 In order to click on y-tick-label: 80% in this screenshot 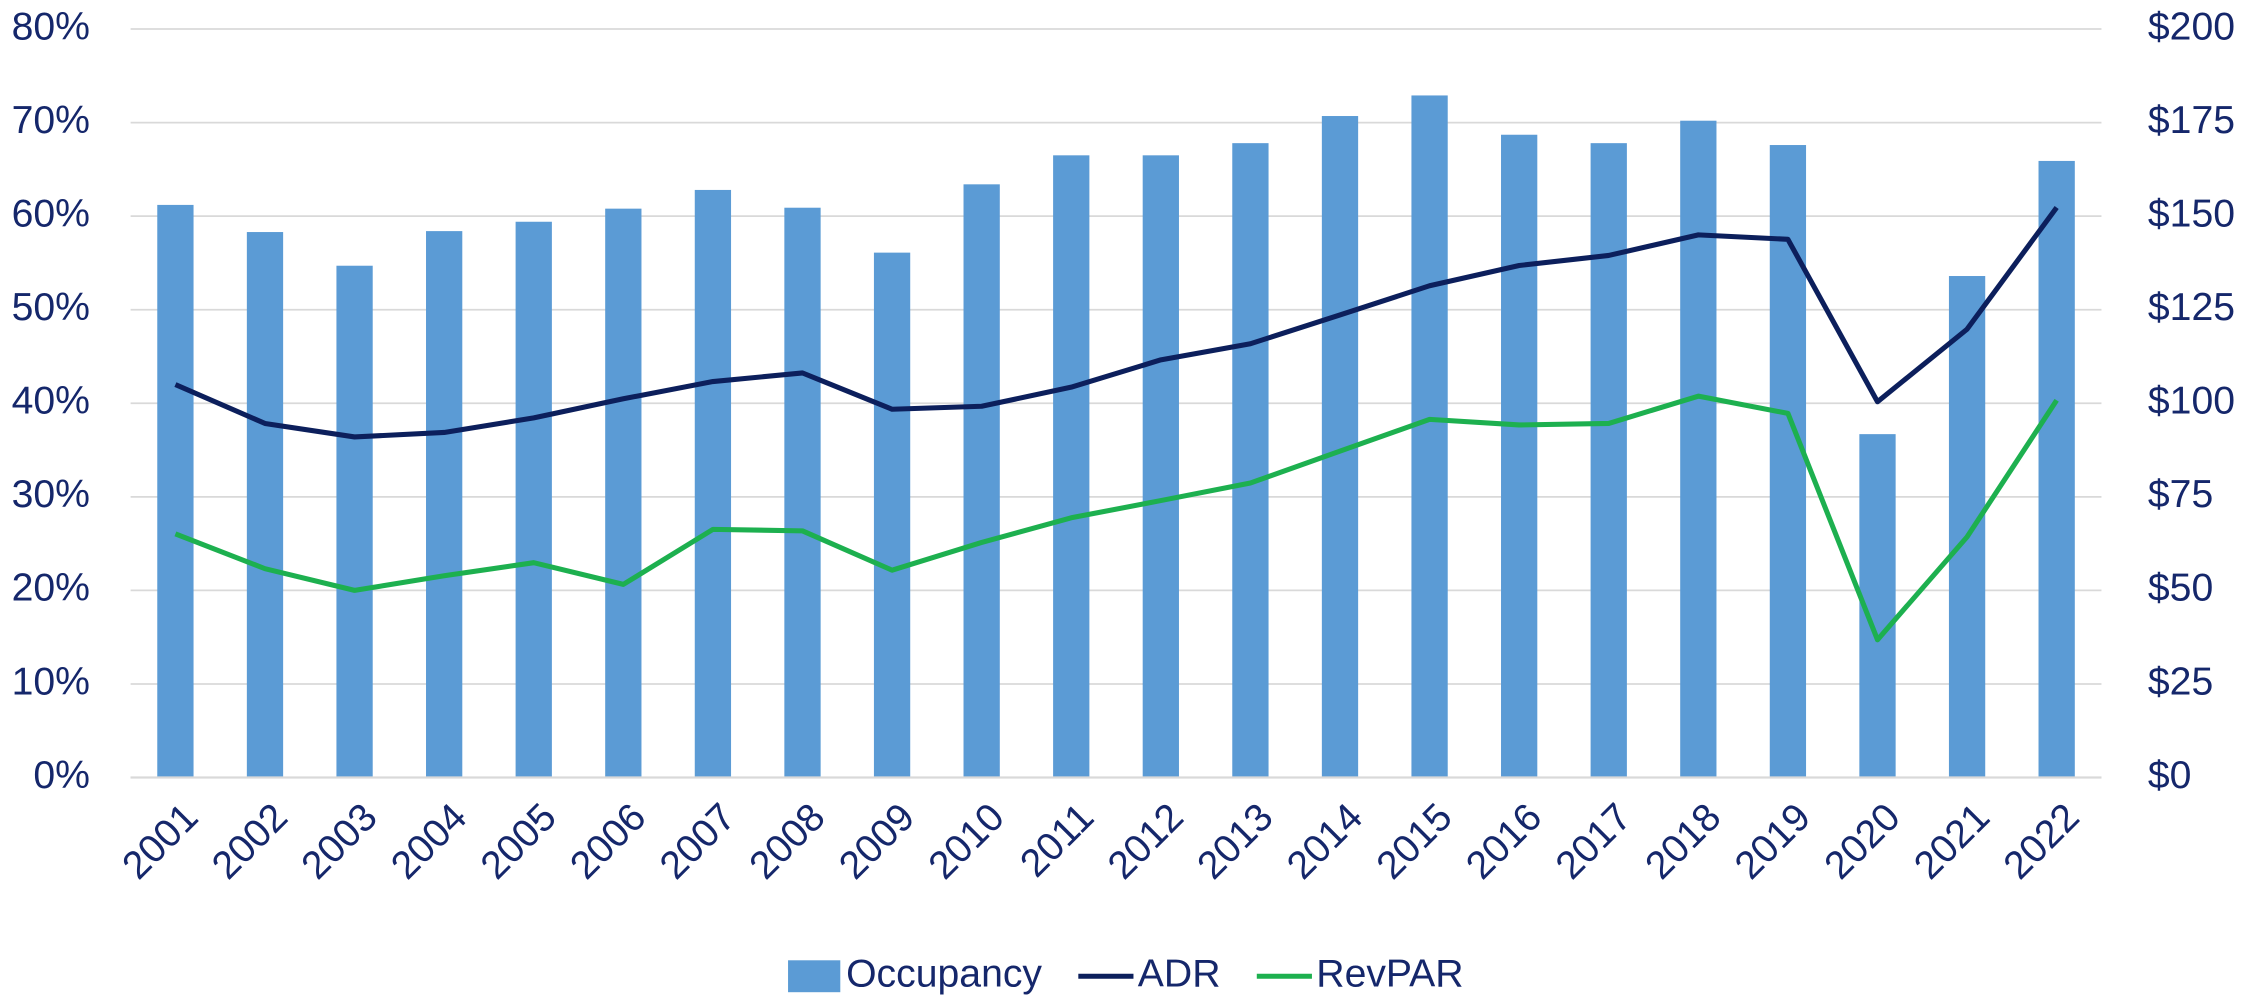, I will do `click(51, 26)`.